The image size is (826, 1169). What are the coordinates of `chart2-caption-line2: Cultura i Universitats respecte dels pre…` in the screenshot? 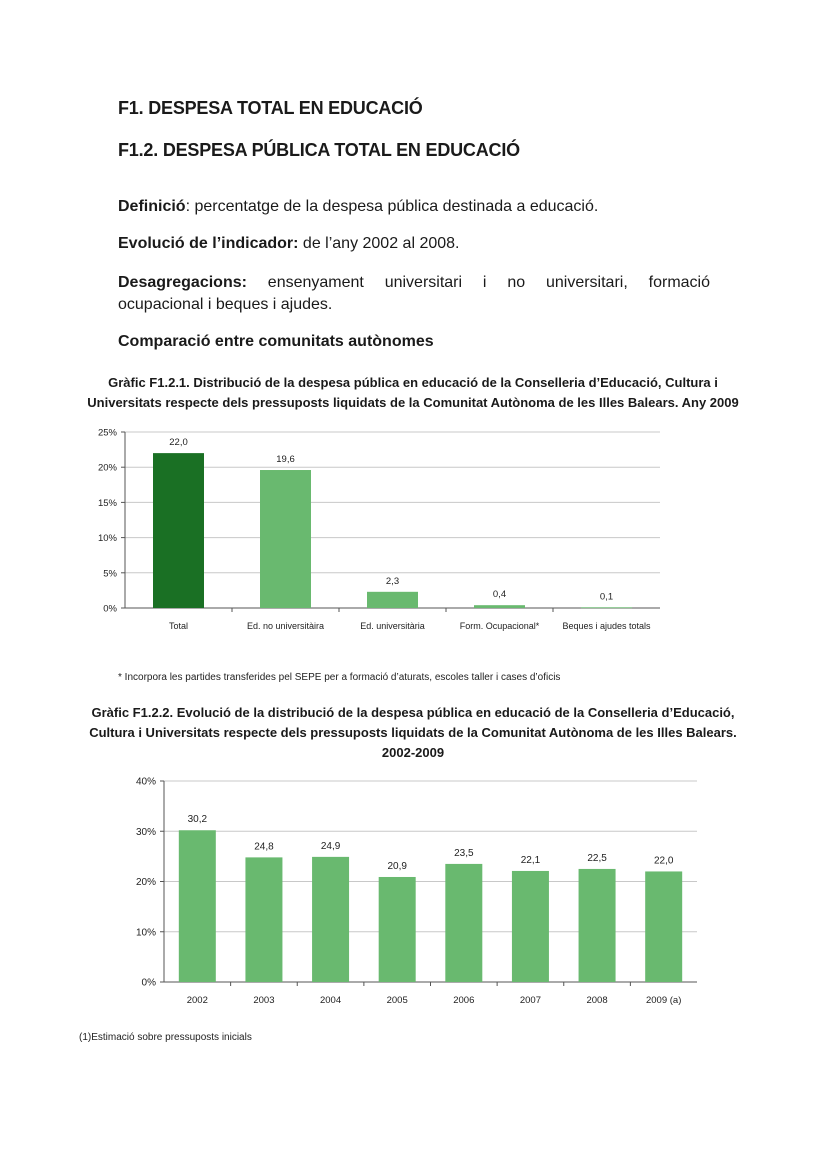 It's located at (413, 732).